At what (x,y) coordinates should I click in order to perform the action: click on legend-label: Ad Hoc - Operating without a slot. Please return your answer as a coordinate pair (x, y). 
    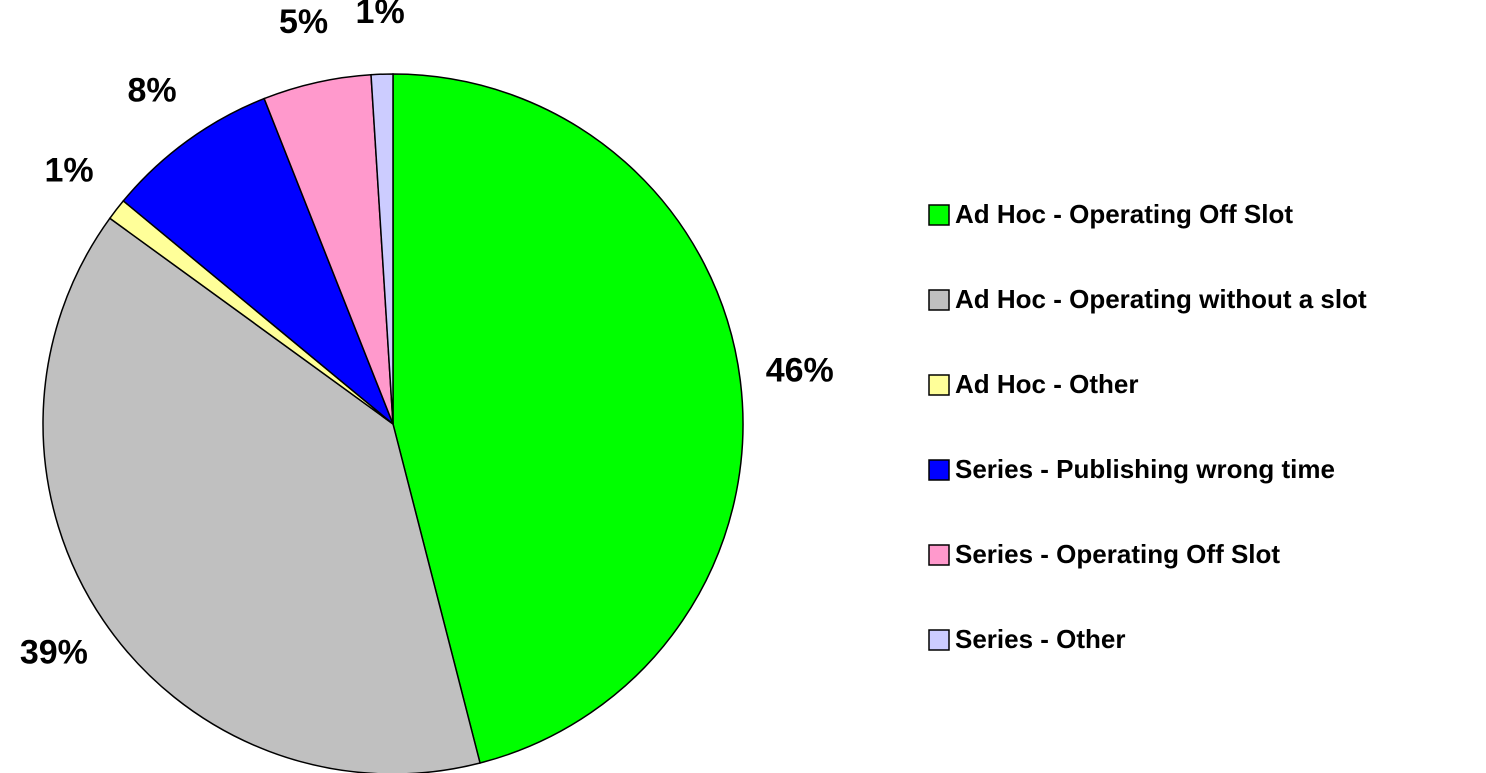
    Looking at the image, I should click on (1161, 299).